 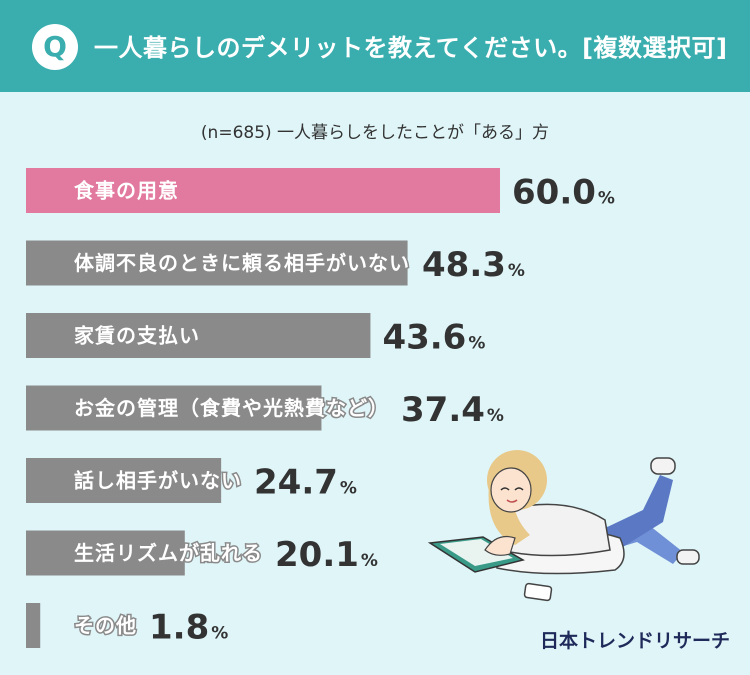 What do you see at coordinates (563, 526) in the screenshot?
I see `person-reading-illustration` at bounding box center [563, 526].